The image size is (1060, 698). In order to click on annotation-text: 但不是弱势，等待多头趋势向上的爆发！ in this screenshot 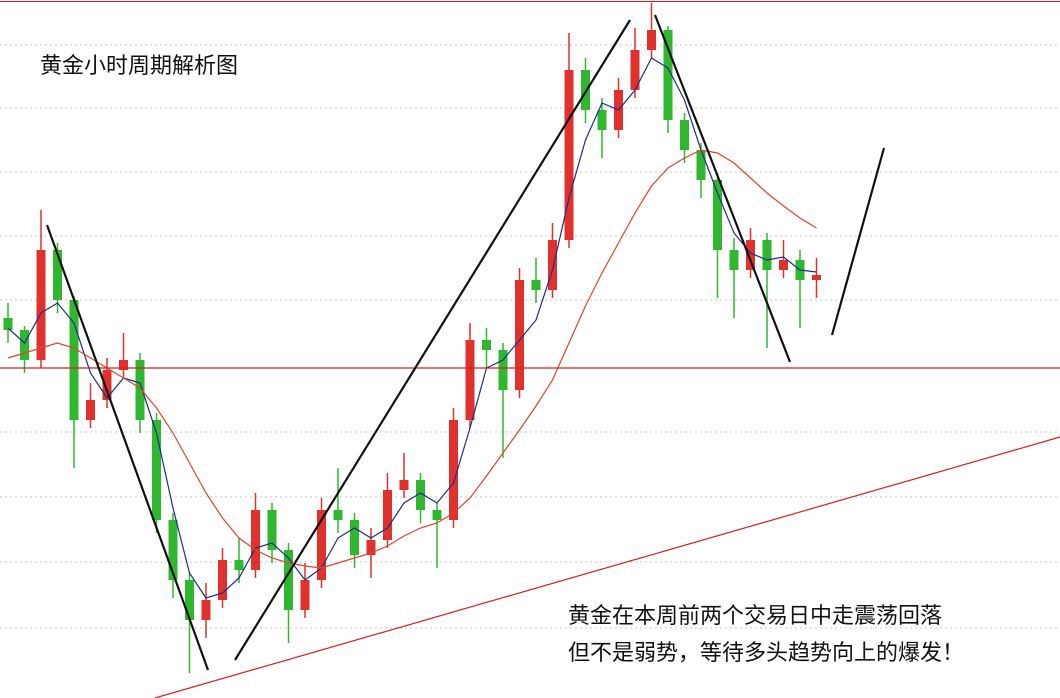, I will do `click(766, 653)`.